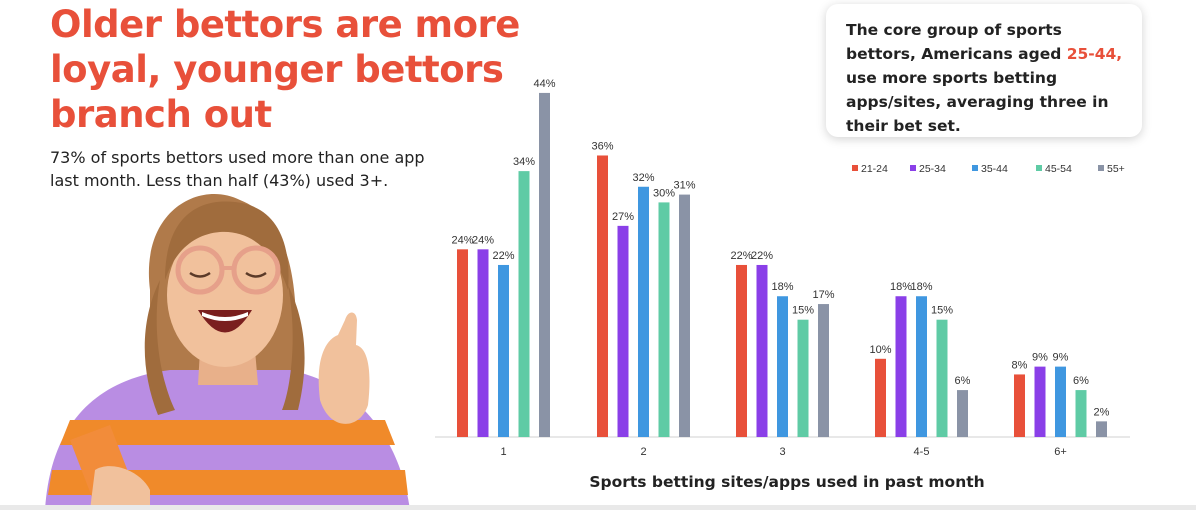 This screenshot has width=1196, height=510. What do you see at coordinates (932, 169) in the screenshot?
I see `legend-label-25-34: 25-34` at bounding box center [932, 169].